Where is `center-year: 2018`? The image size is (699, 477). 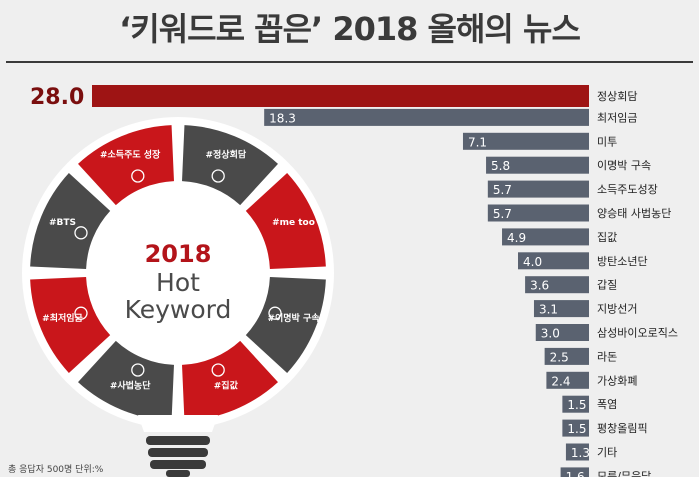
center-year: 2018 is located at coordinates (178, 254).